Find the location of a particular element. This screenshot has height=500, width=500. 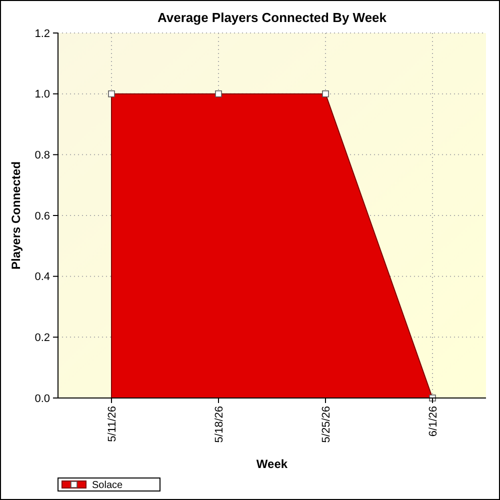

legend-label: Solace is located at coordinates (108, 485).